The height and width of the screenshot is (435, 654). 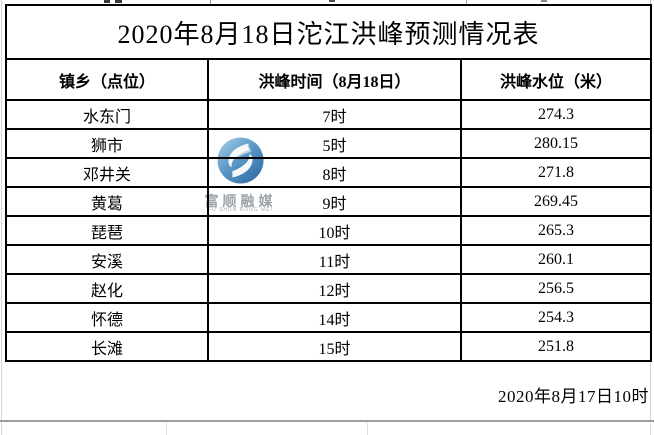 I want to click on cell-peak-time: 10时, so click(x=334, y=230).